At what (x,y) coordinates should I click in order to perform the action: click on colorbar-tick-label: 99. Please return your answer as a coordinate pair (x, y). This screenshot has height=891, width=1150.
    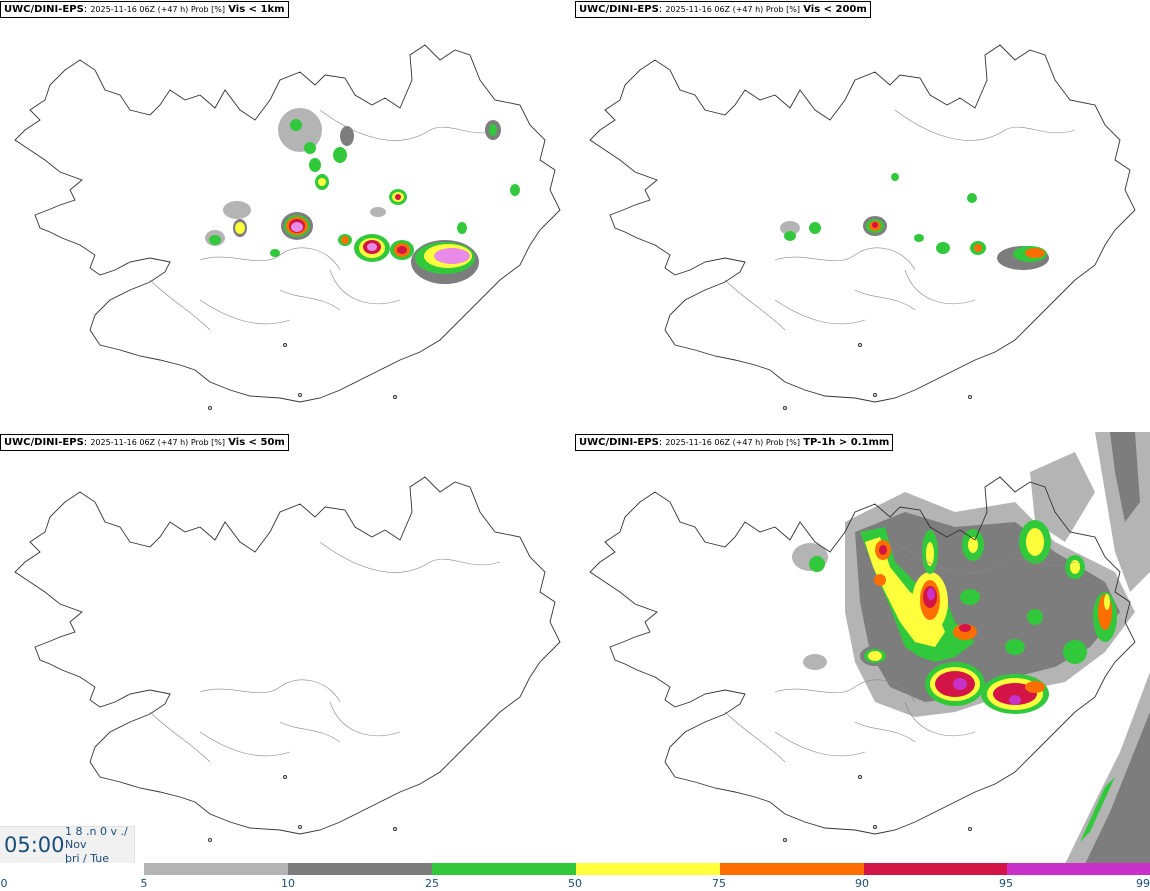
    Looking at the image, I should click on (1143, 883).